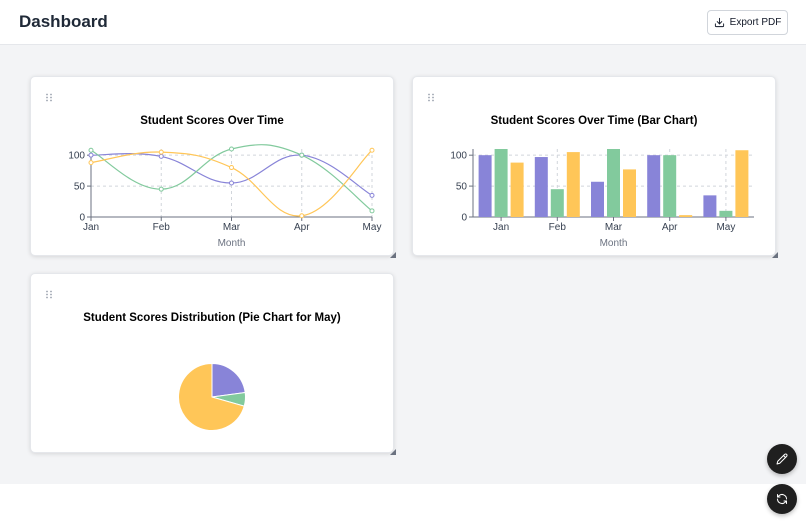  I want to click on line-chart: 0 50 100 Jan Feb Mar Apr May Month, so click(225, 196).